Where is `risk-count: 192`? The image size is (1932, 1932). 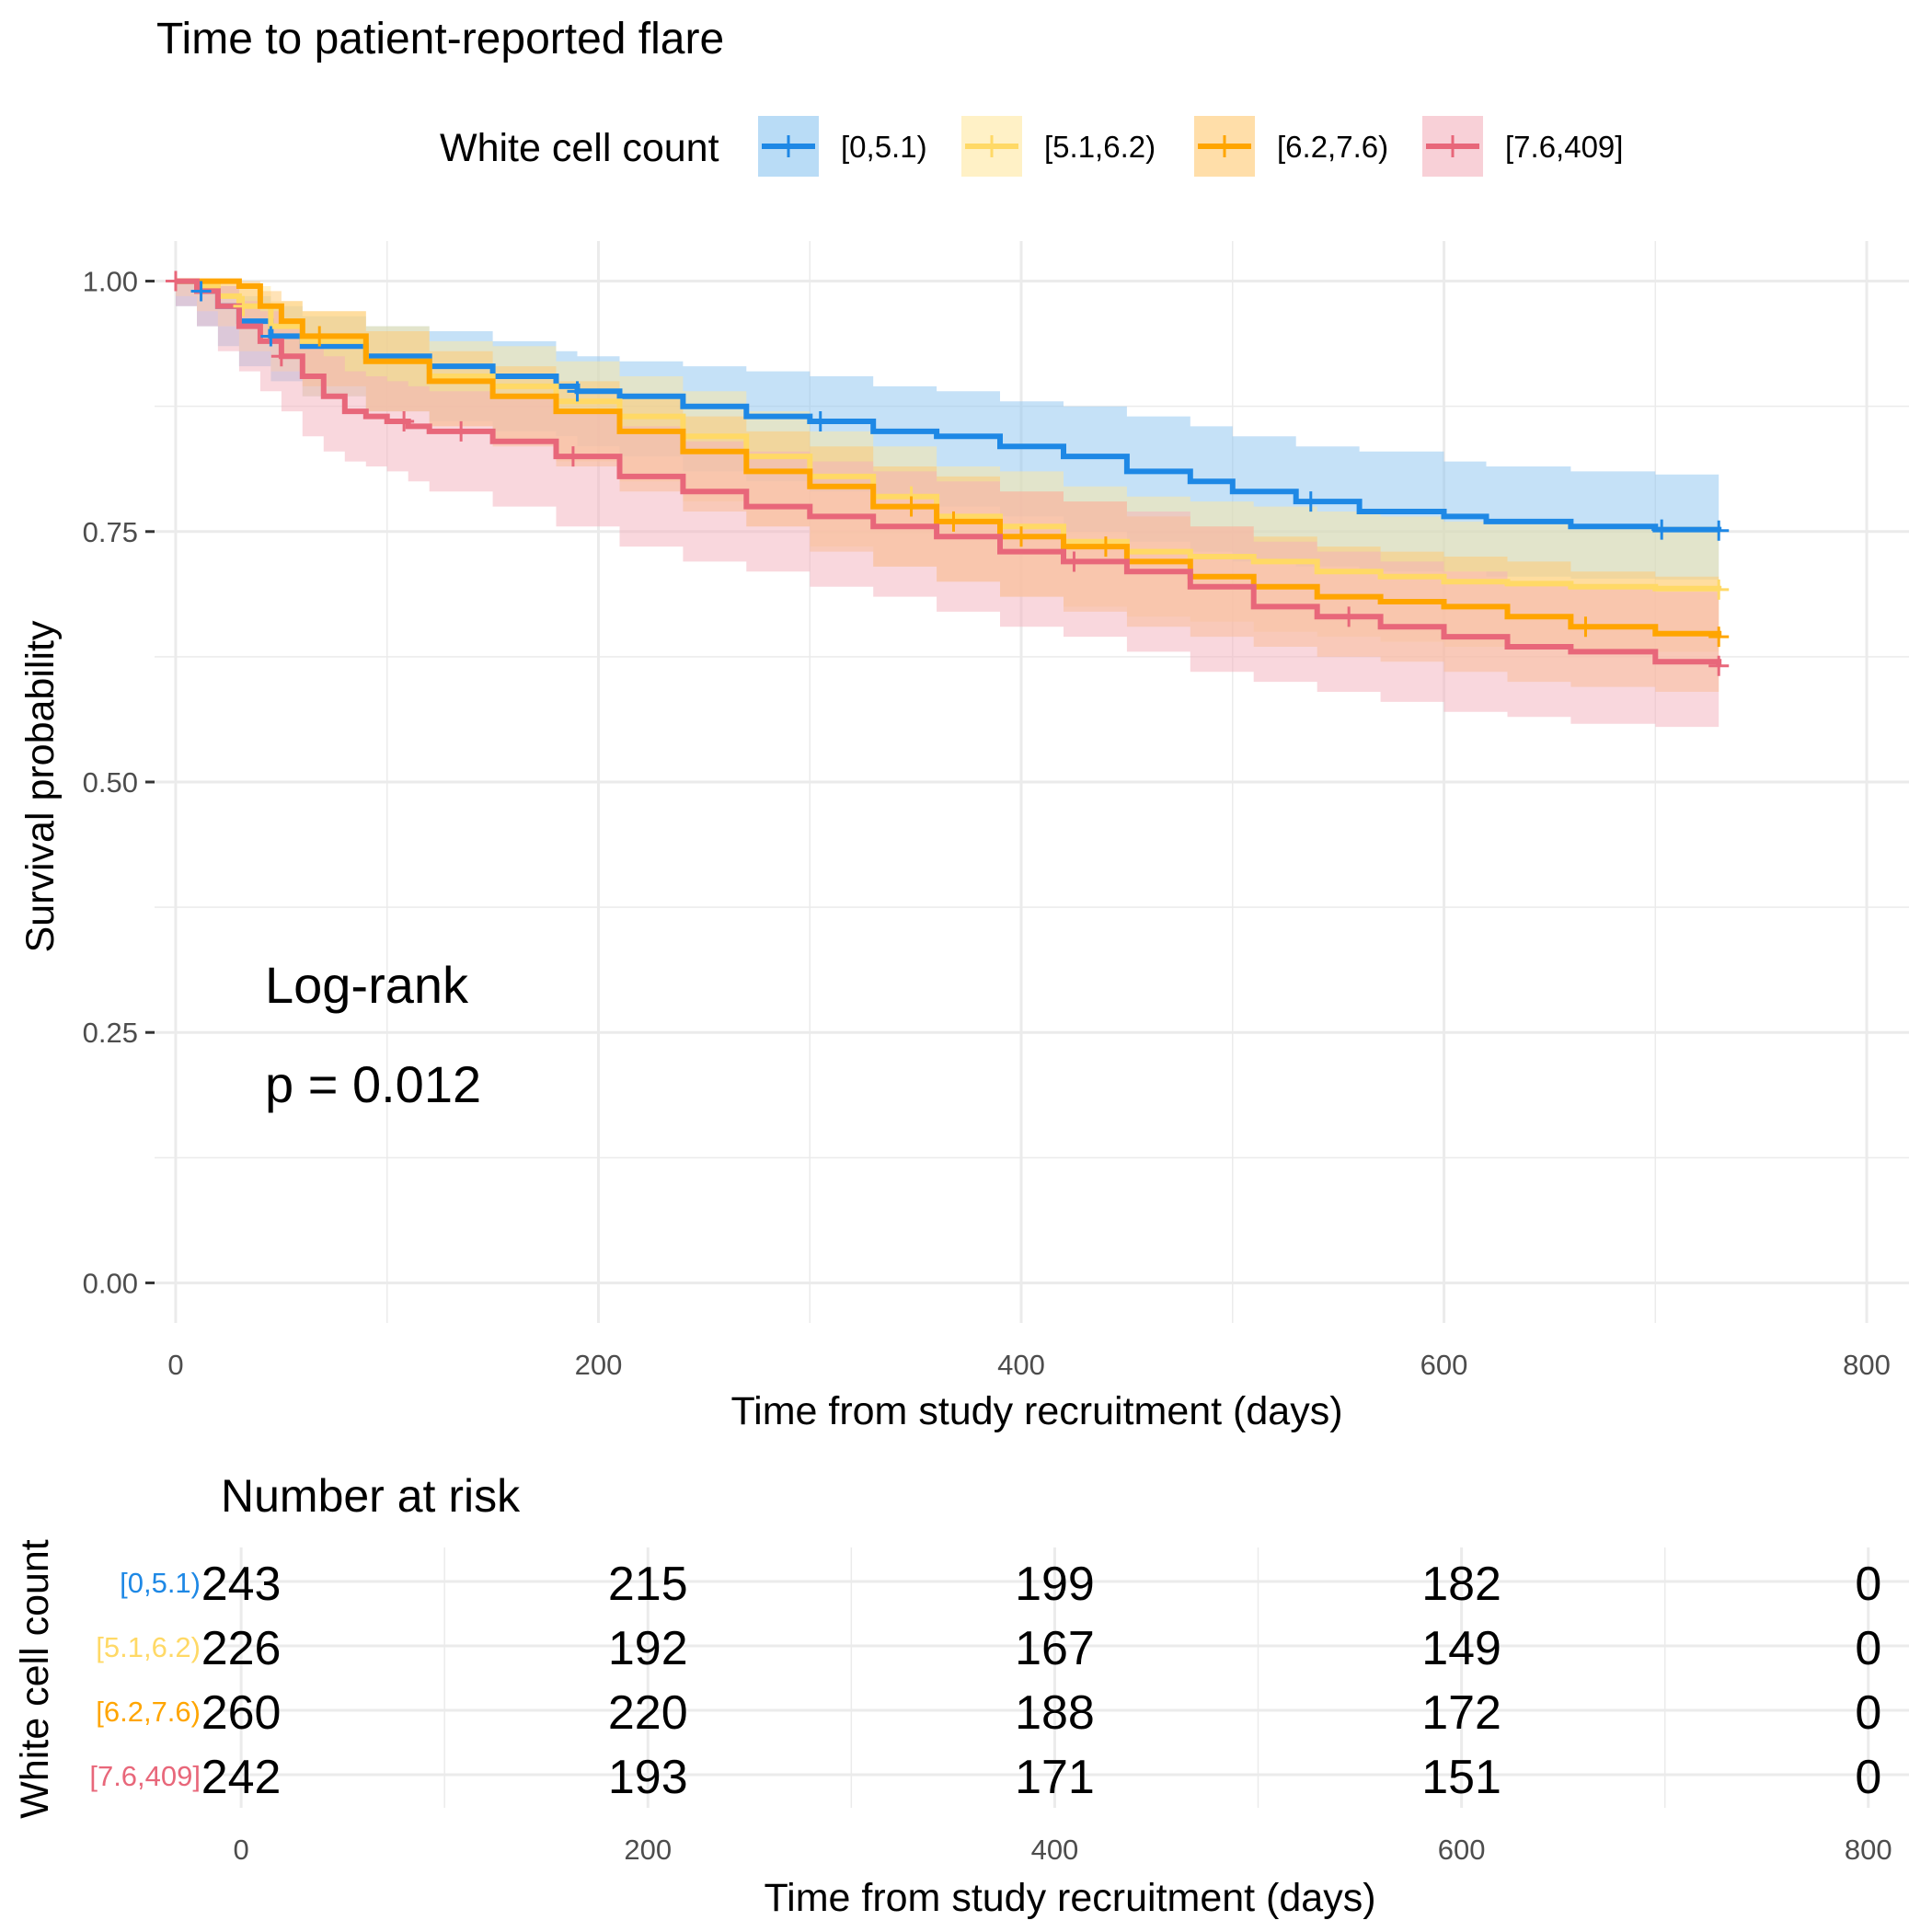
risk-count: 192 is located at coordinates (648, 1648).